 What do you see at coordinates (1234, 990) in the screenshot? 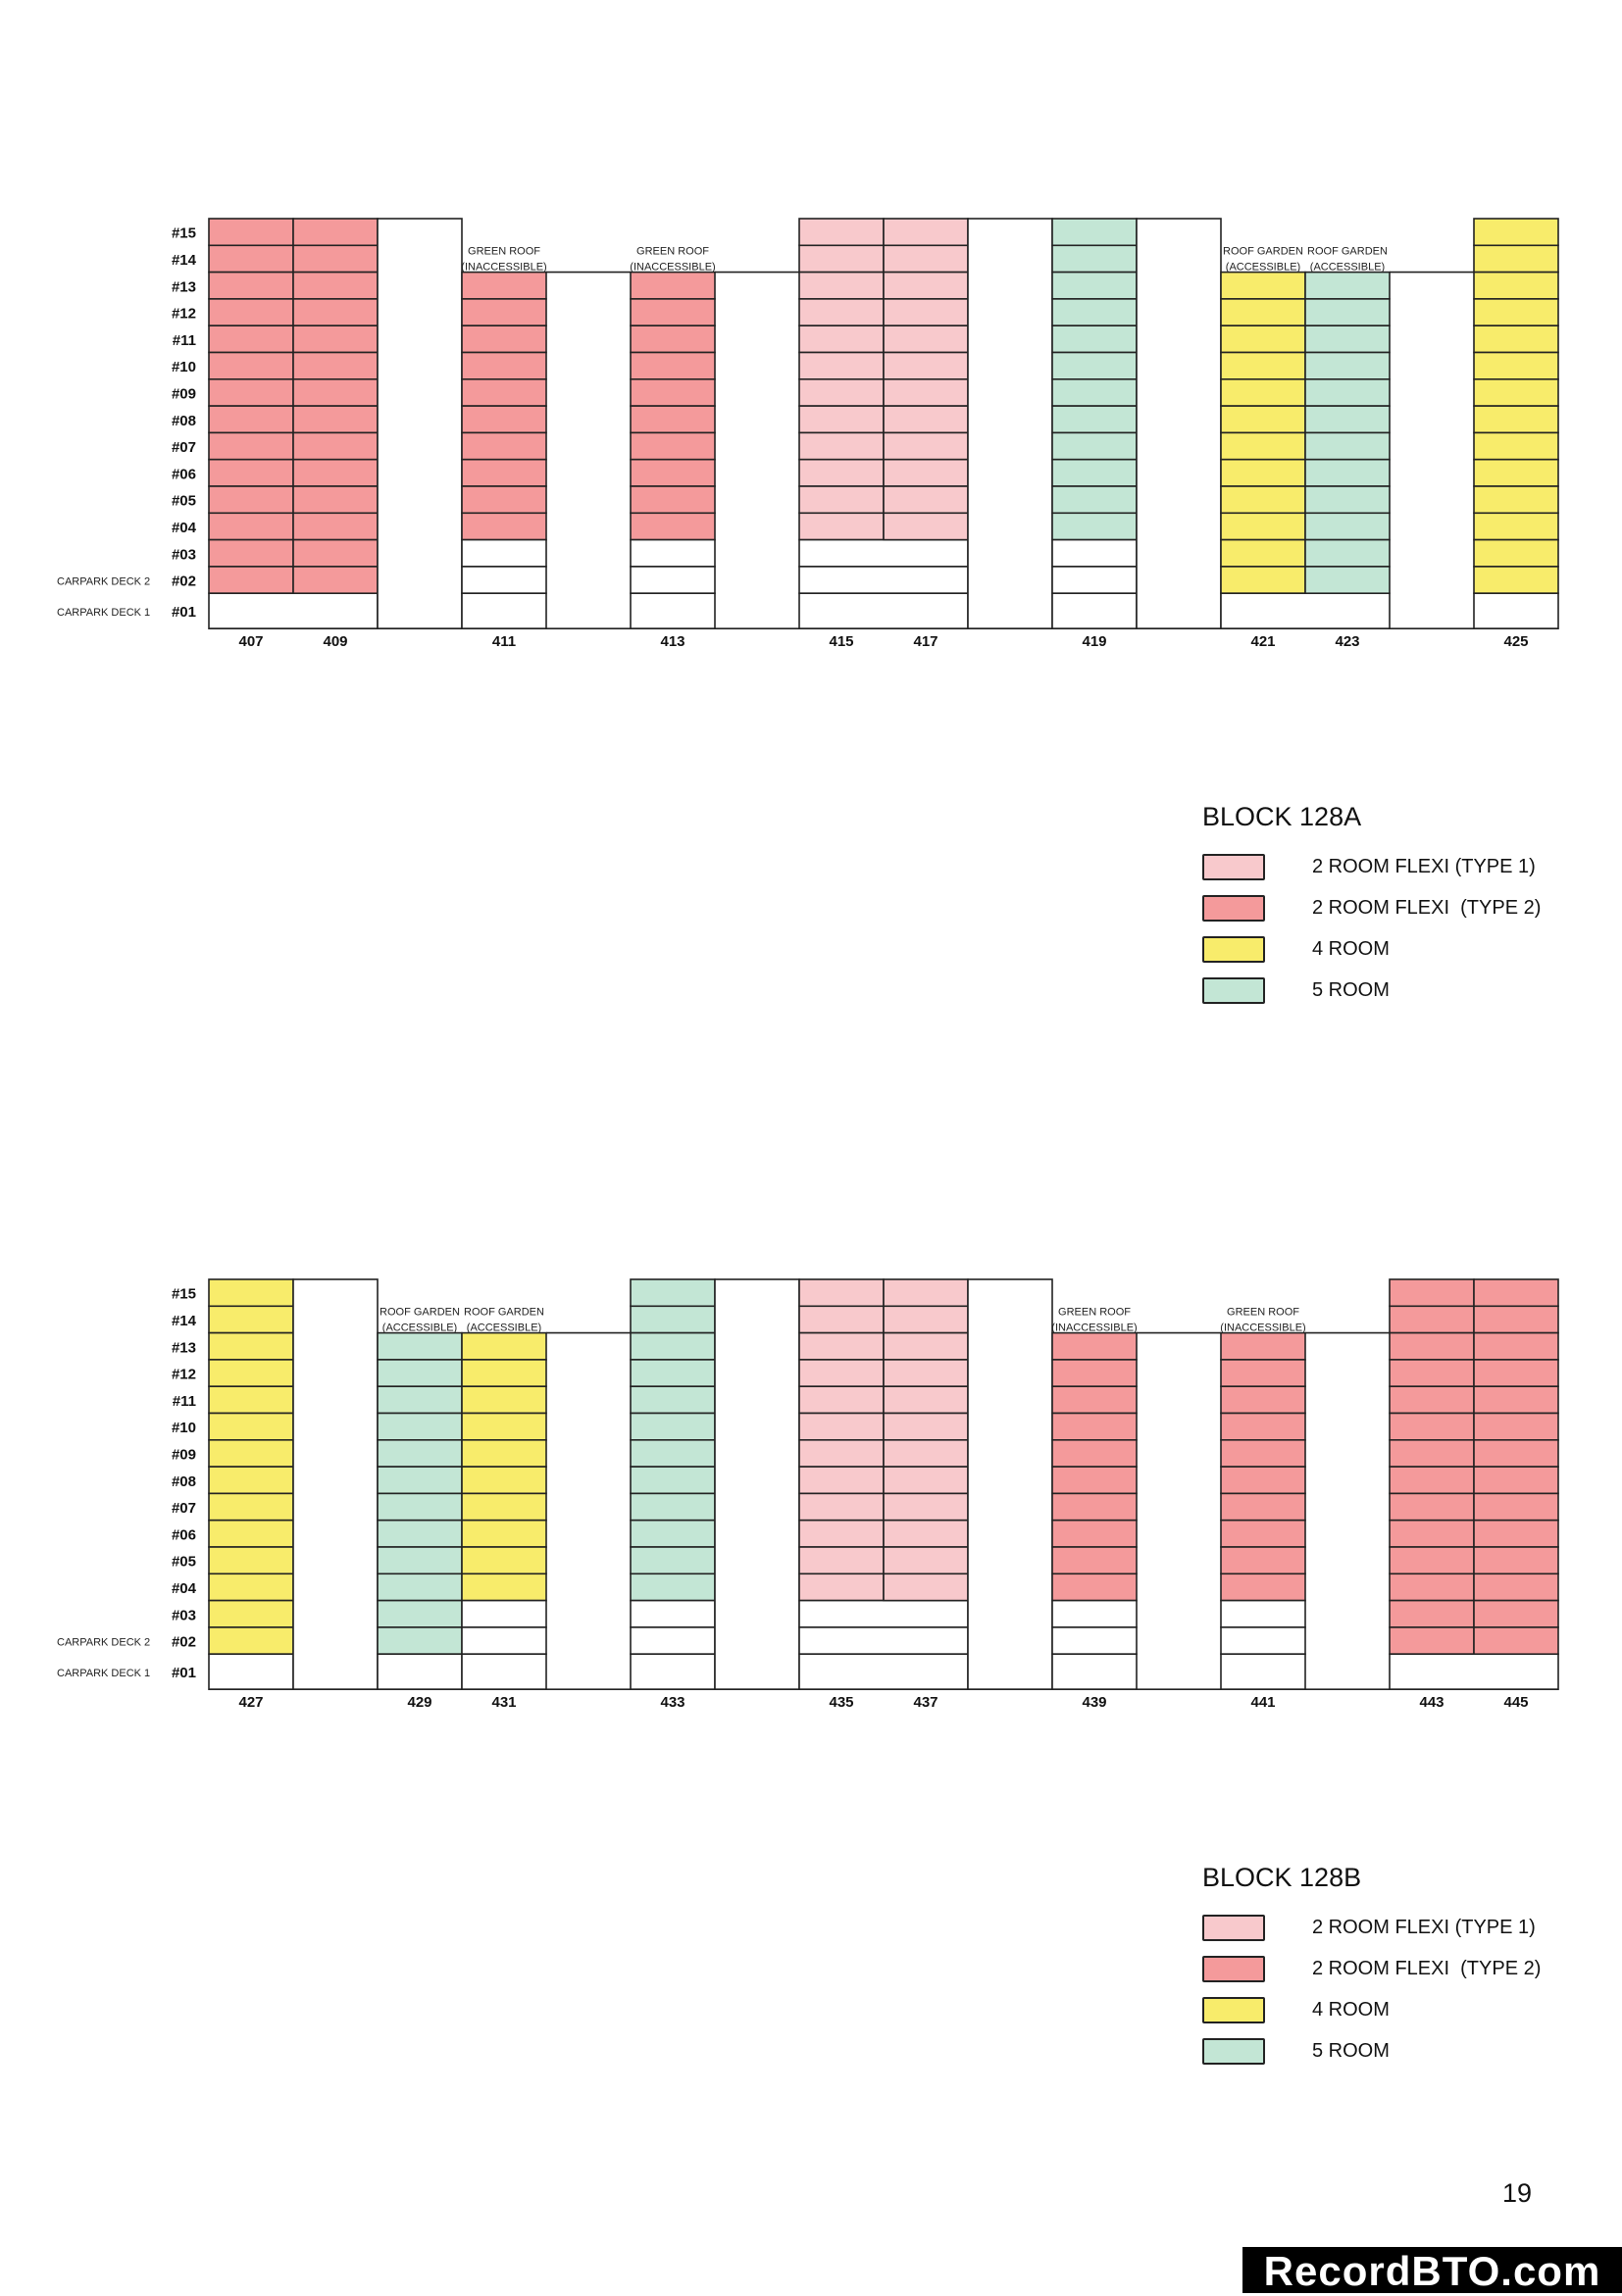
I see `swatch-room5` at bounding box center [1234, 990].